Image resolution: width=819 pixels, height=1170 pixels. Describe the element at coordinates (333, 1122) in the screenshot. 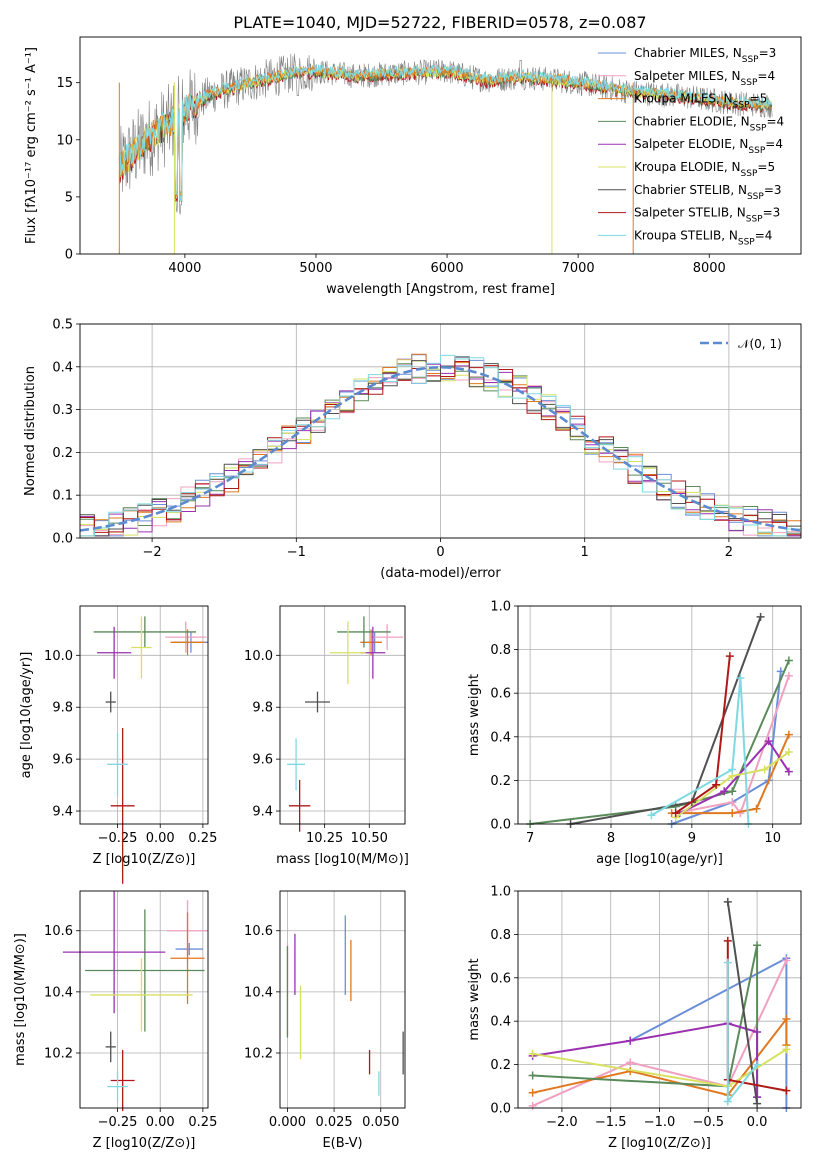

I see `x-tick-label: 0.025` at that location.